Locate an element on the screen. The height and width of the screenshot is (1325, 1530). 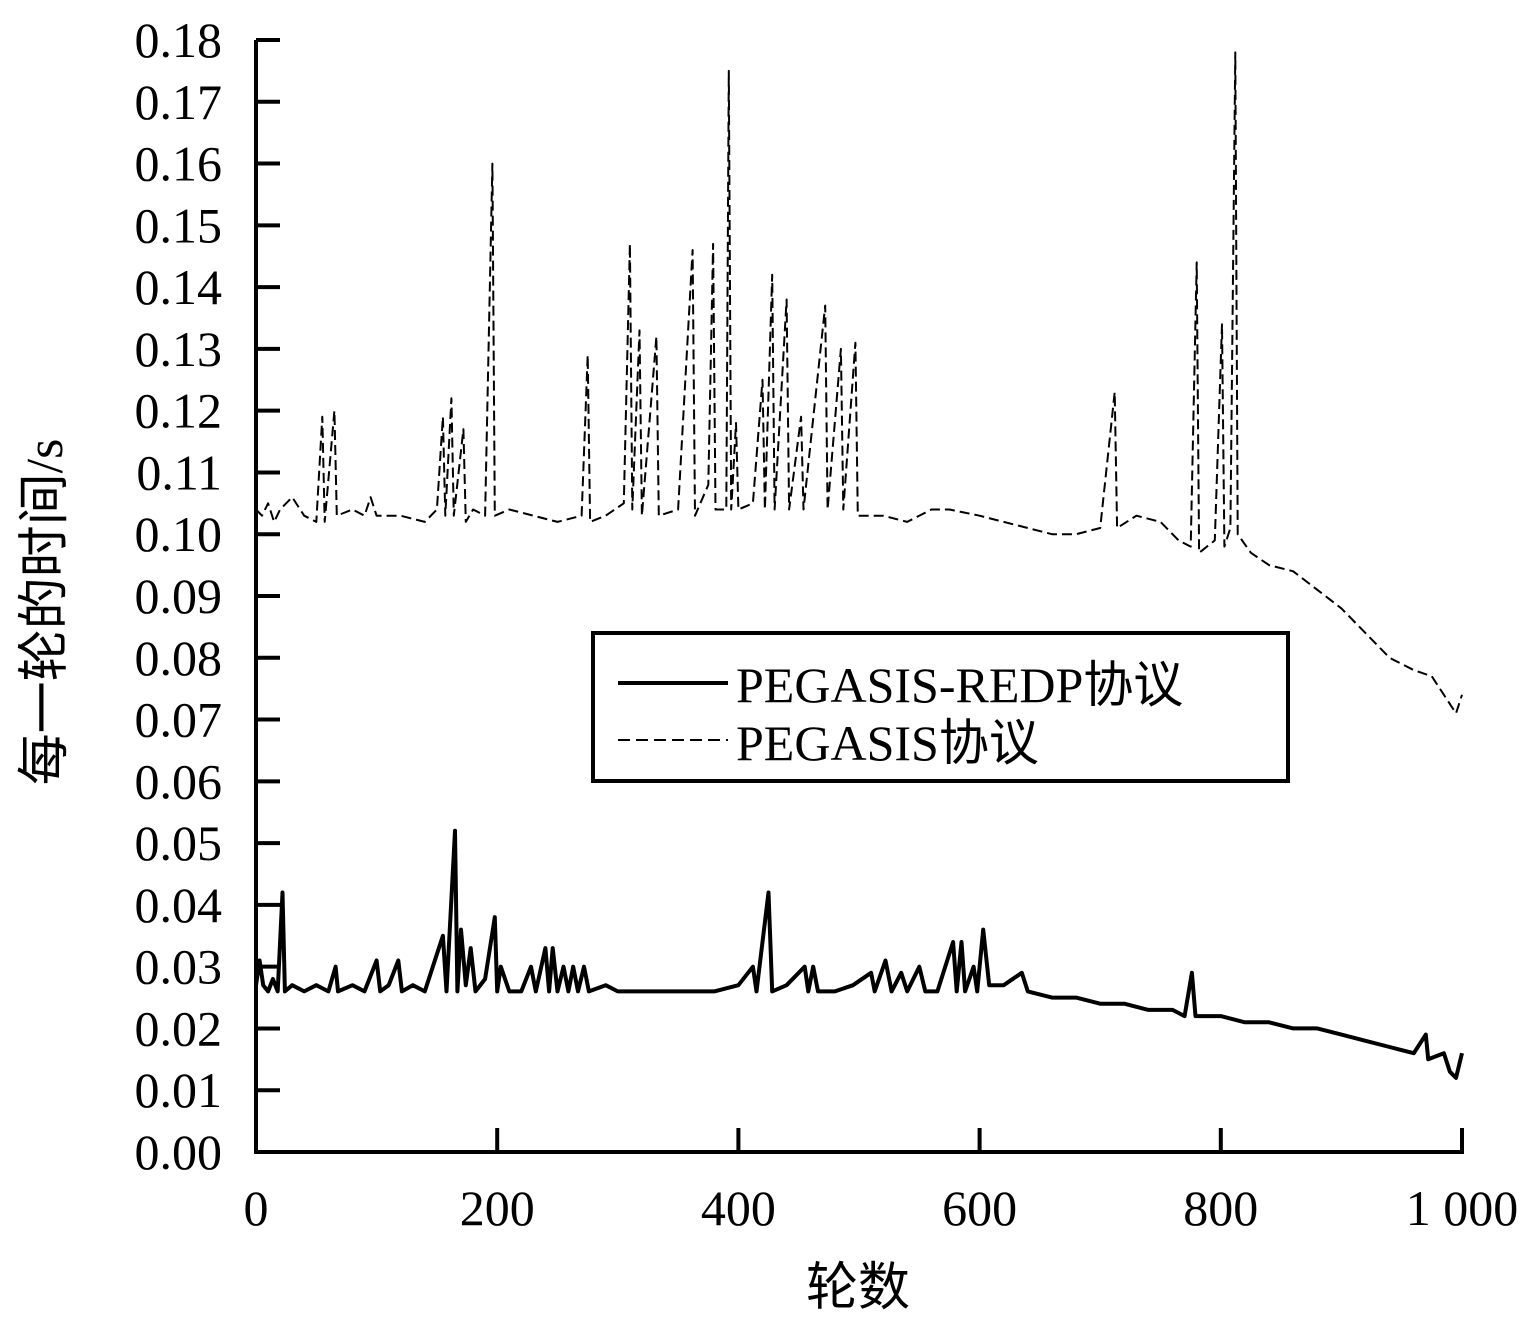
x-axis-title: 轮数 is located at coordinates (858, 1288).